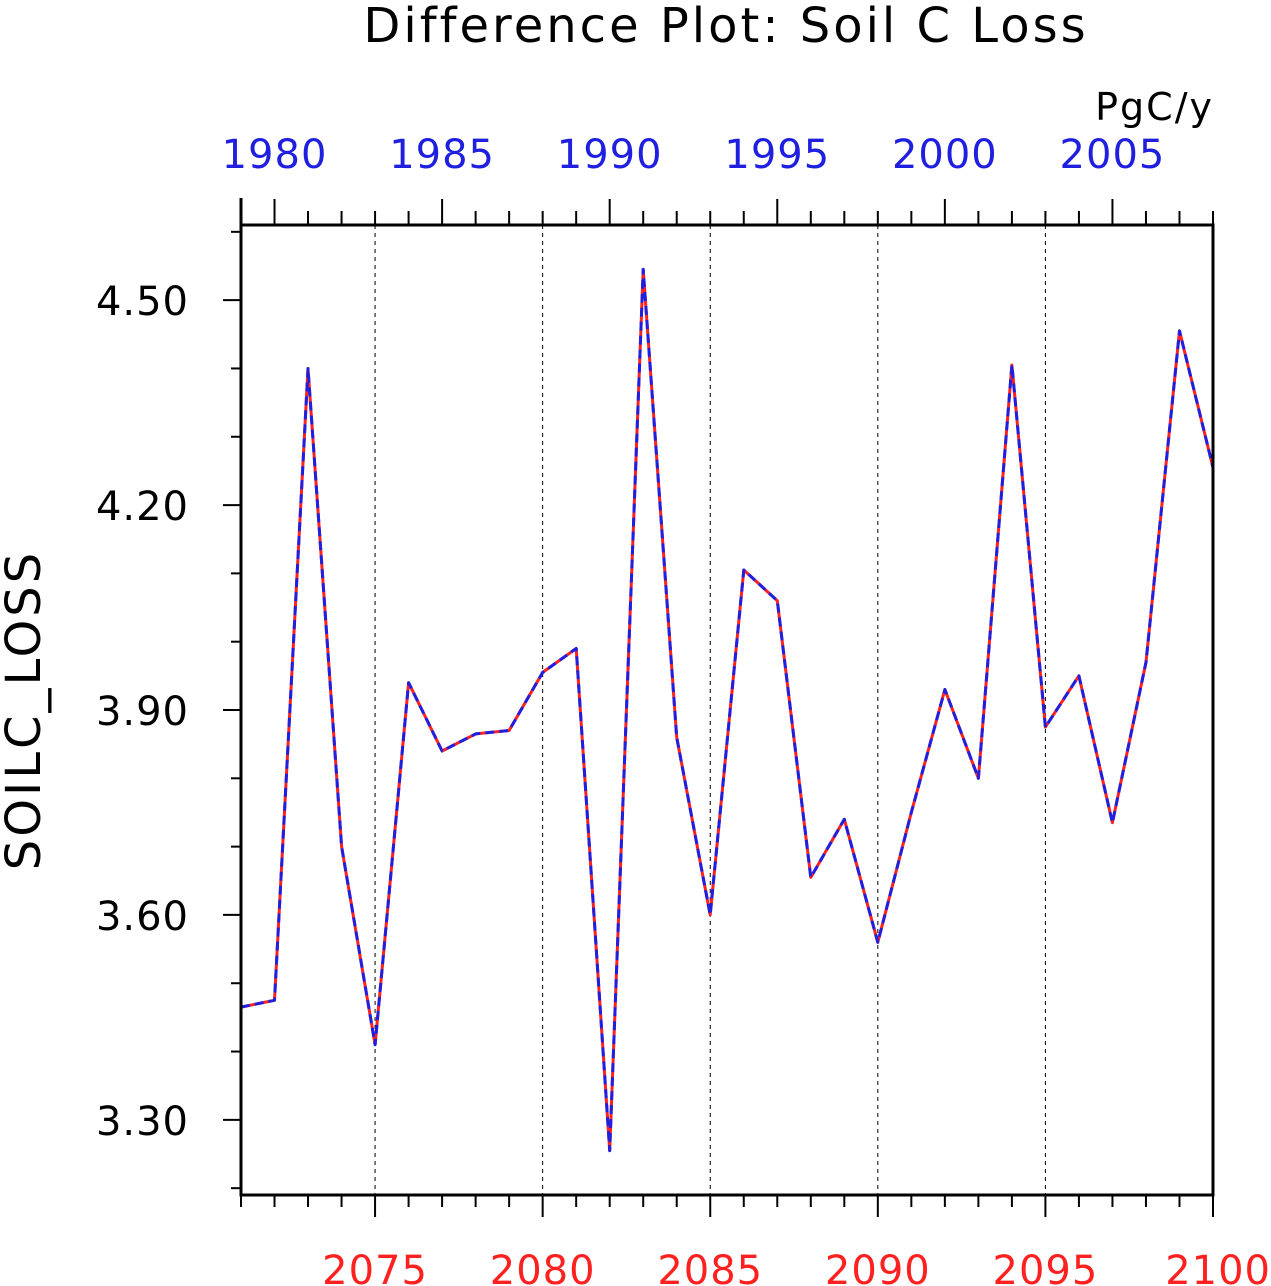  What do you see at coordinates (610, 155) in the screenshot?
I see `top-tick-label: 1990` at bounding box center [610, 155].